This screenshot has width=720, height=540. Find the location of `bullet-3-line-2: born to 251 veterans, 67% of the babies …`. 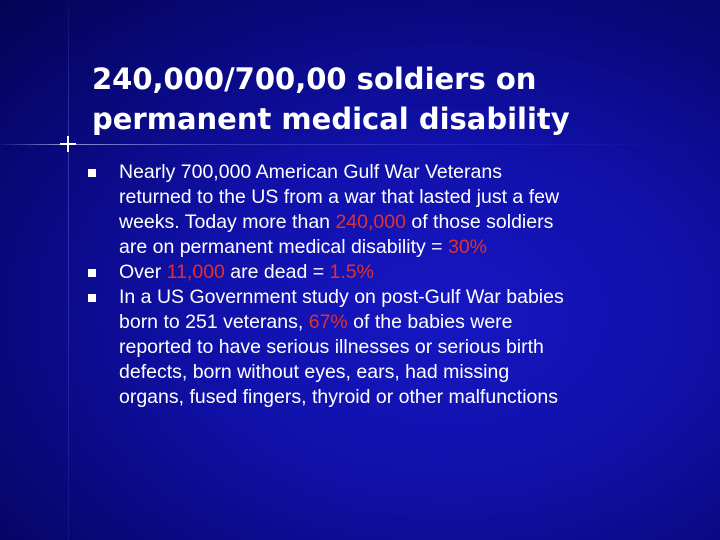

bullet-3-line-2: born to 251 veterans, 67% of the babies … is located at coordinates (403, 322).